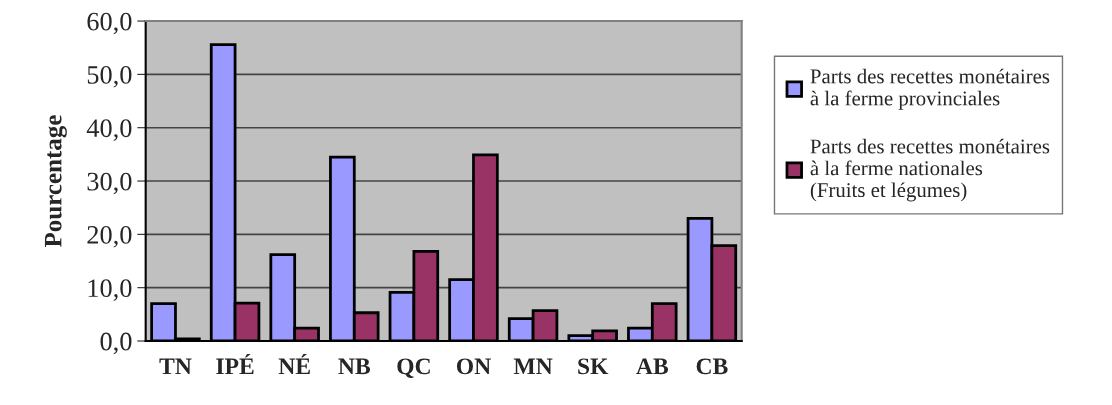  I want to click on x-tick-label: NB, so click(354, 366).